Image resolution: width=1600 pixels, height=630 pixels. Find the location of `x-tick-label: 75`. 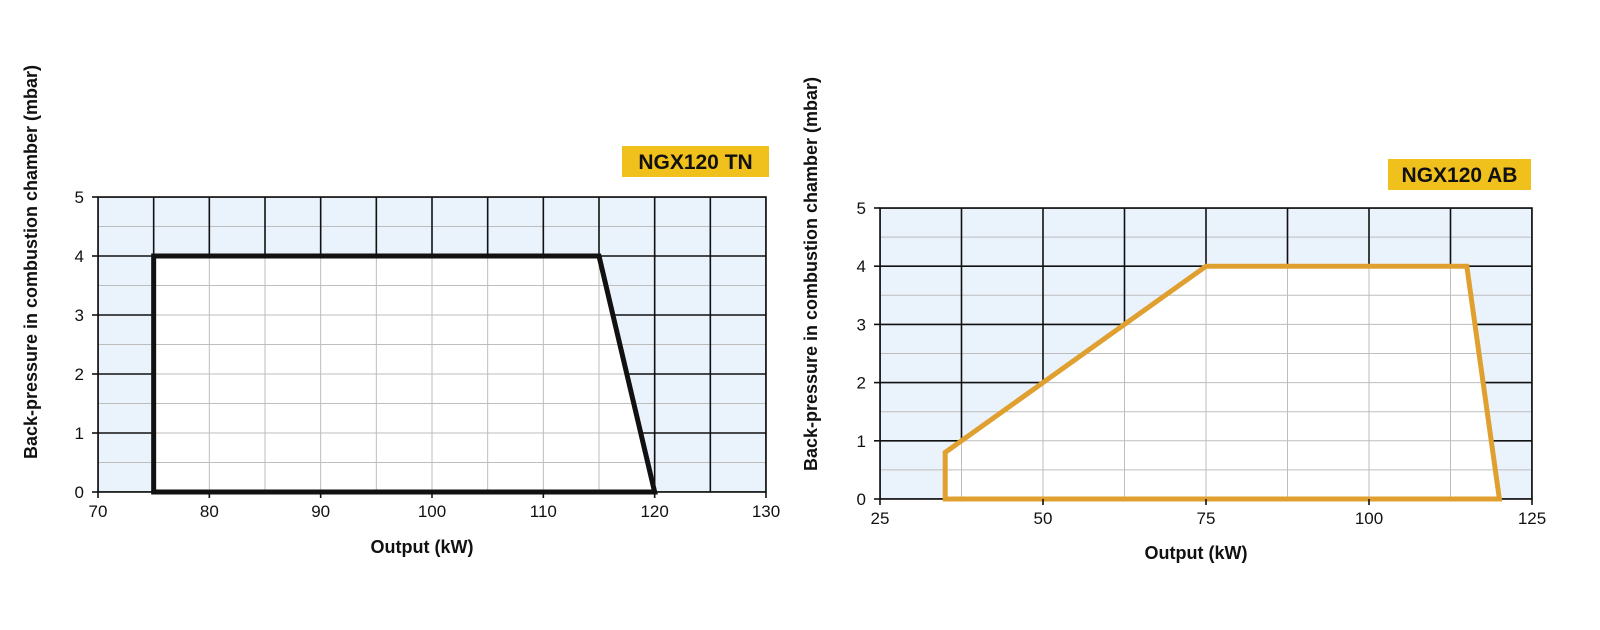

x-tick-label: 75 is located at coordinates (1206, 518).